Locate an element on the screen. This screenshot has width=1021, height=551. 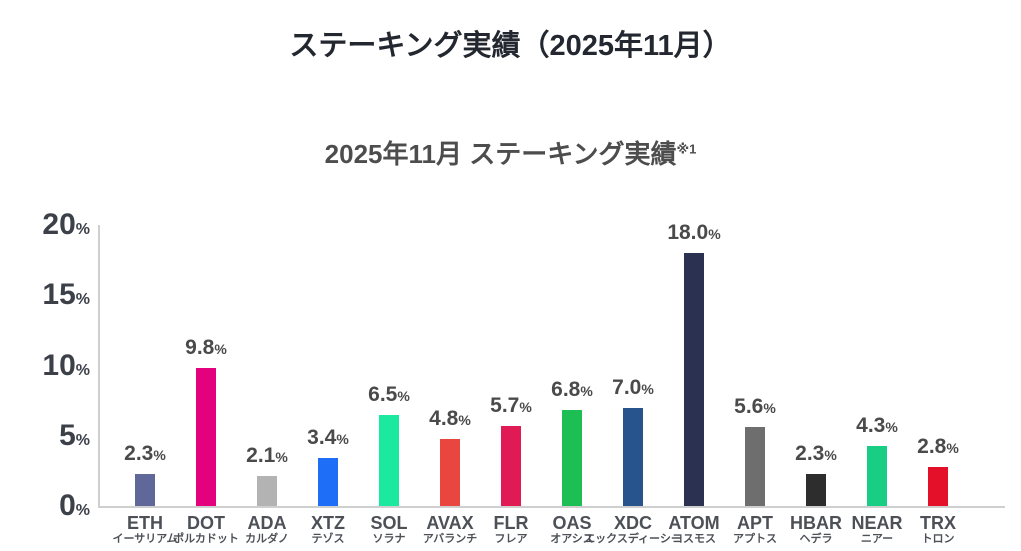
x-sublabel-oas: オアシス is located at coordinates (572, 539).